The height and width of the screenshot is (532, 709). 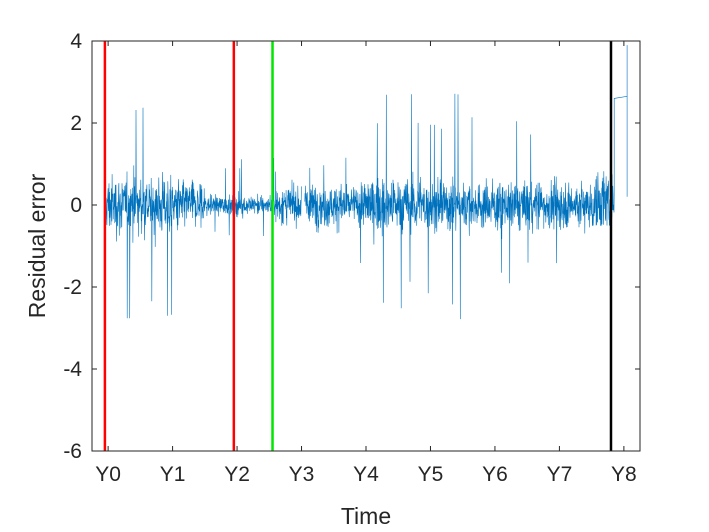 I want to click on x-axis-label: Time, so click(x=366, y=516).